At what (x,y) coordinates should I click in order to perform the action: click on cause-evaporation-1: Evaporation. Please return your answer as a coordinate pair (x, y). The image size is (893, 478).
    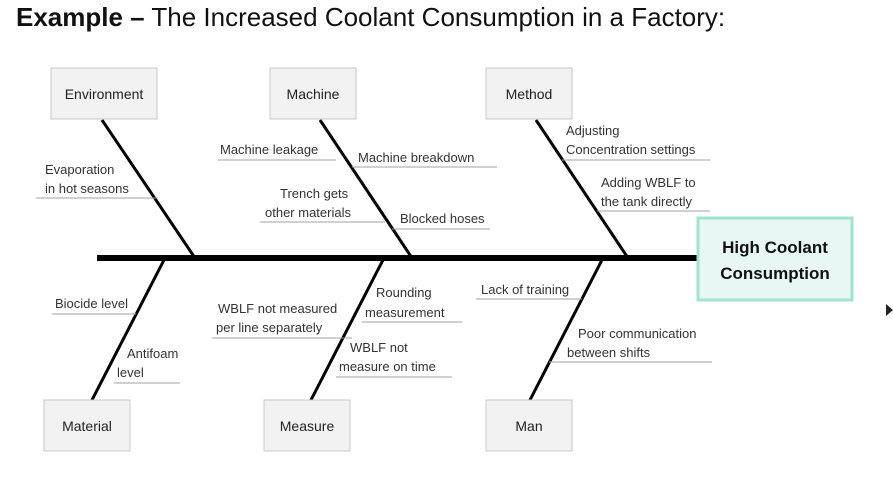
    Looking at the image, I should click on (79, 169).